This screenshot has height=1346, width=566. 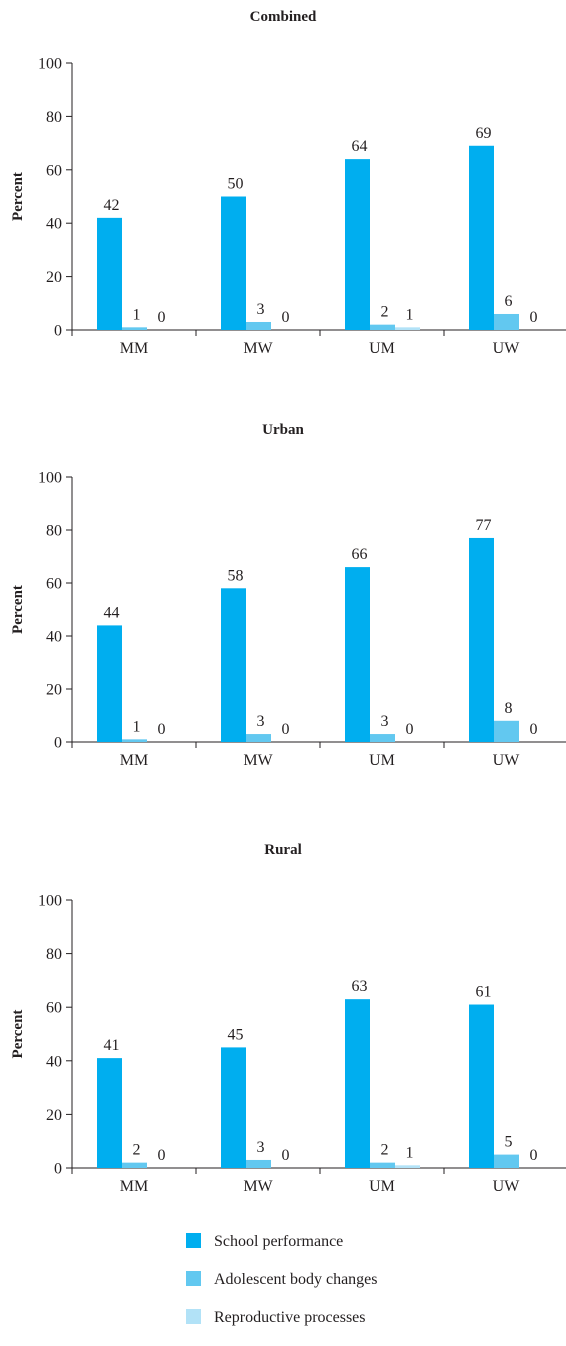 What do you see at coordinates (360, 986) in the screenshot?
I see `data-label: 63` at bounding box center [360, 986].